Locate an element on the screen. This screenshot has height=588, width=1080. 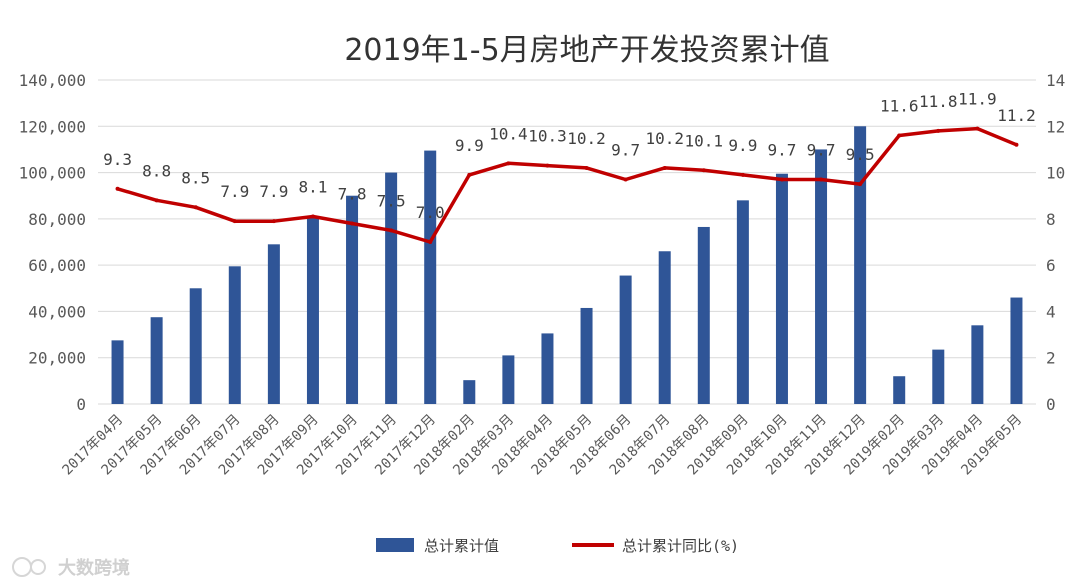
watermark: 大数跨境 is located at coordinates (71, 568).